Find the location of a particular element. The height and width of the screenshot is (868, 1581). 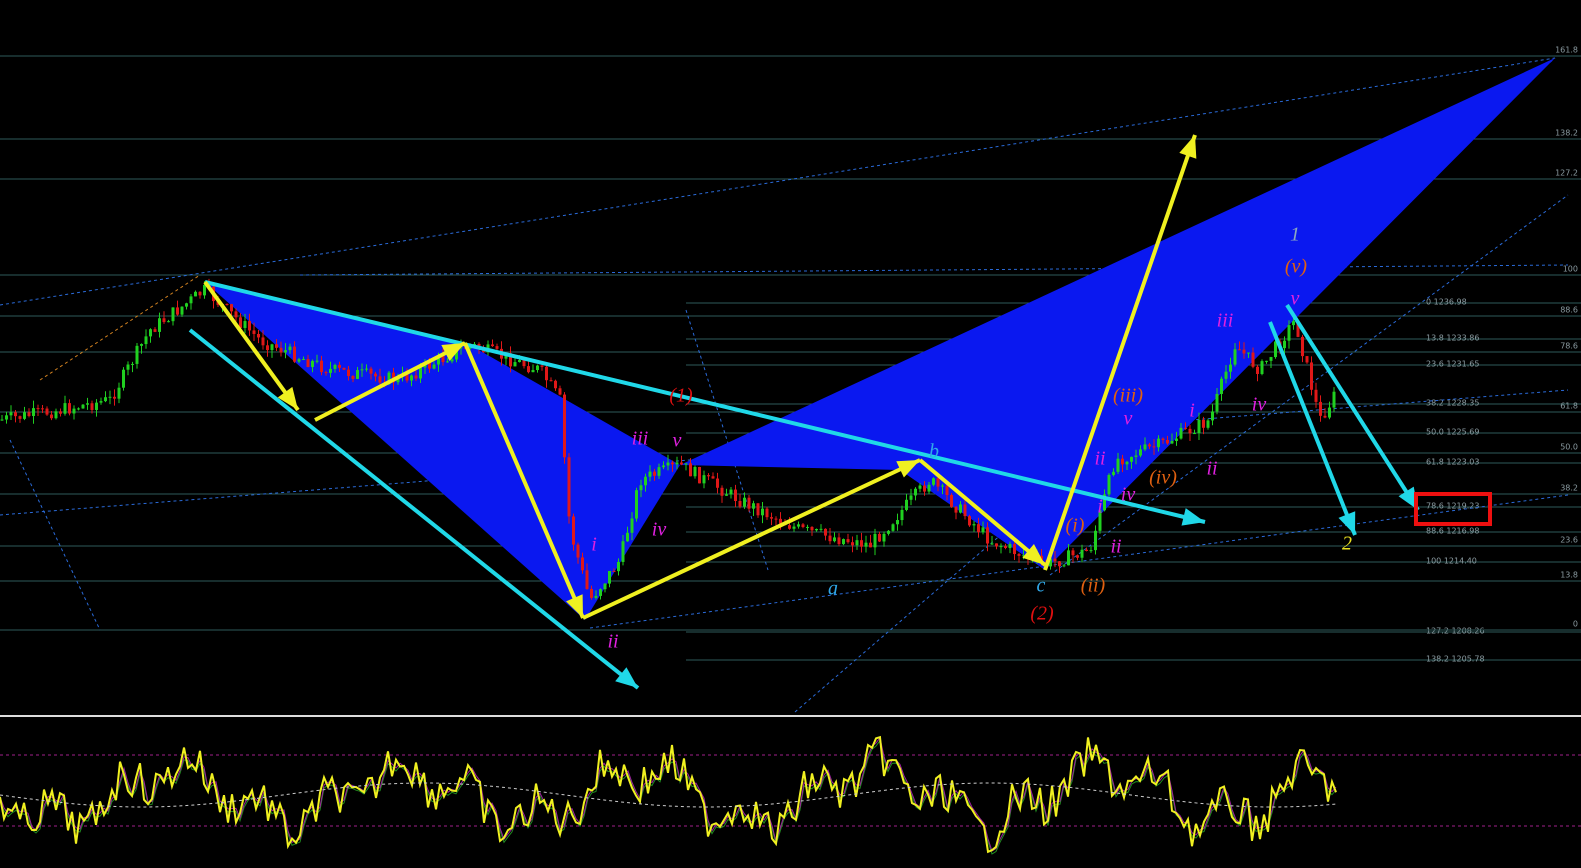

harmonic-pattern is located at coordinates (442, 451).